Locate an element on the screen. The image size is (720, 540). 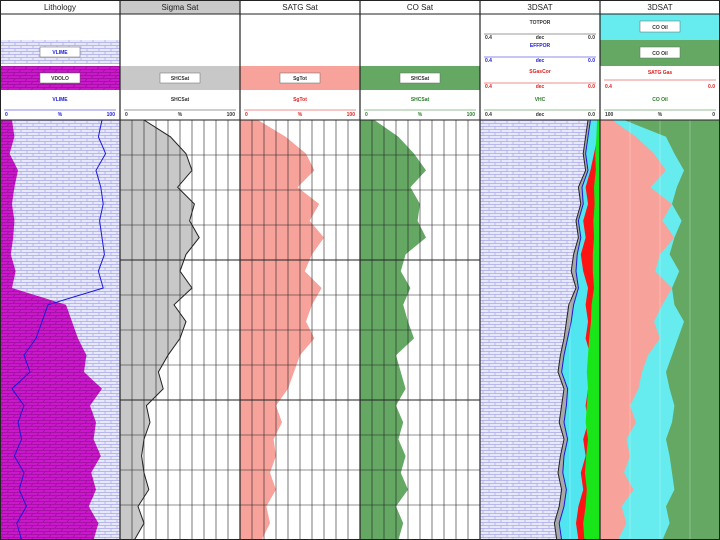
3dsat-right-scale-min: 100 is located at coordinates (609, 115).